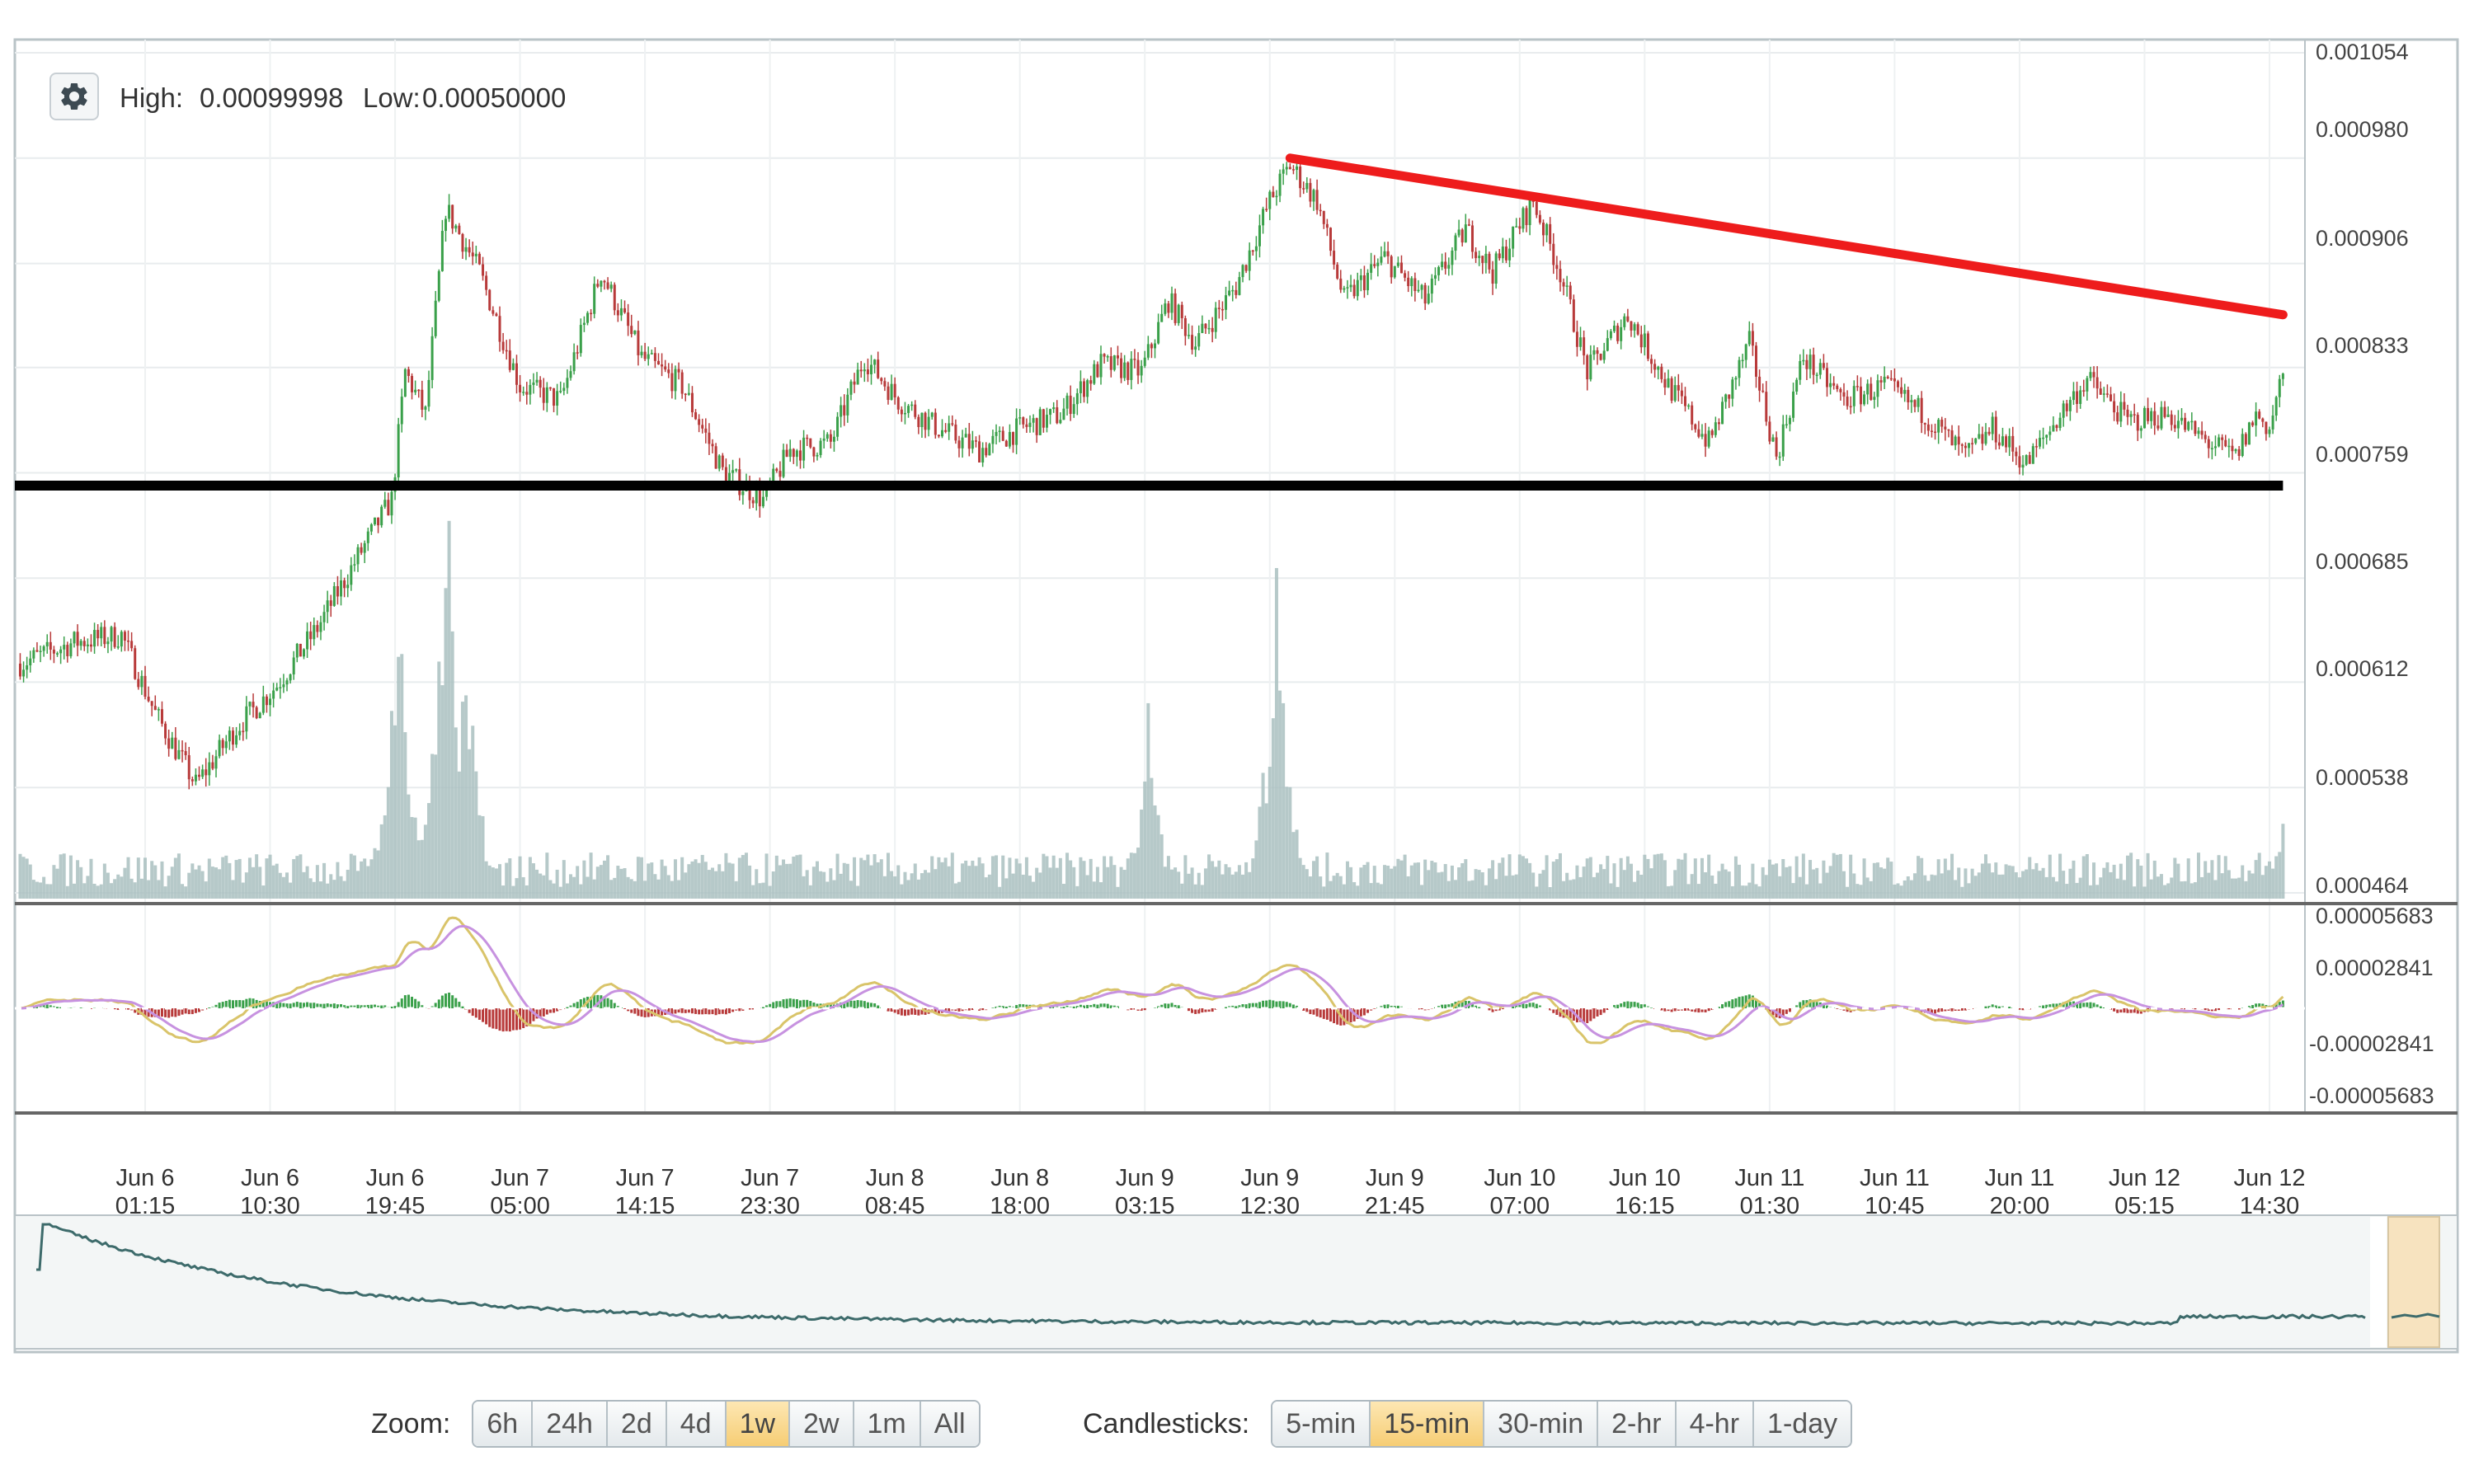 The width and height of the screenshot is (2474, 1484). I want to click on zoom-button-6h: 6h, so click(503, 1424).